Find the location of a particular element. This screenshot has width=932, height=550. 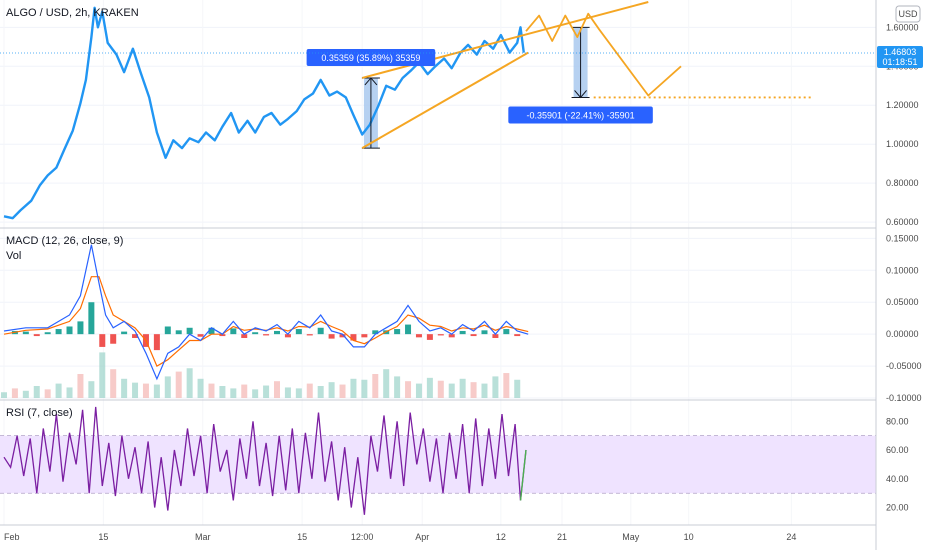

time-tick-label: May is located at coordinates (631, 537).